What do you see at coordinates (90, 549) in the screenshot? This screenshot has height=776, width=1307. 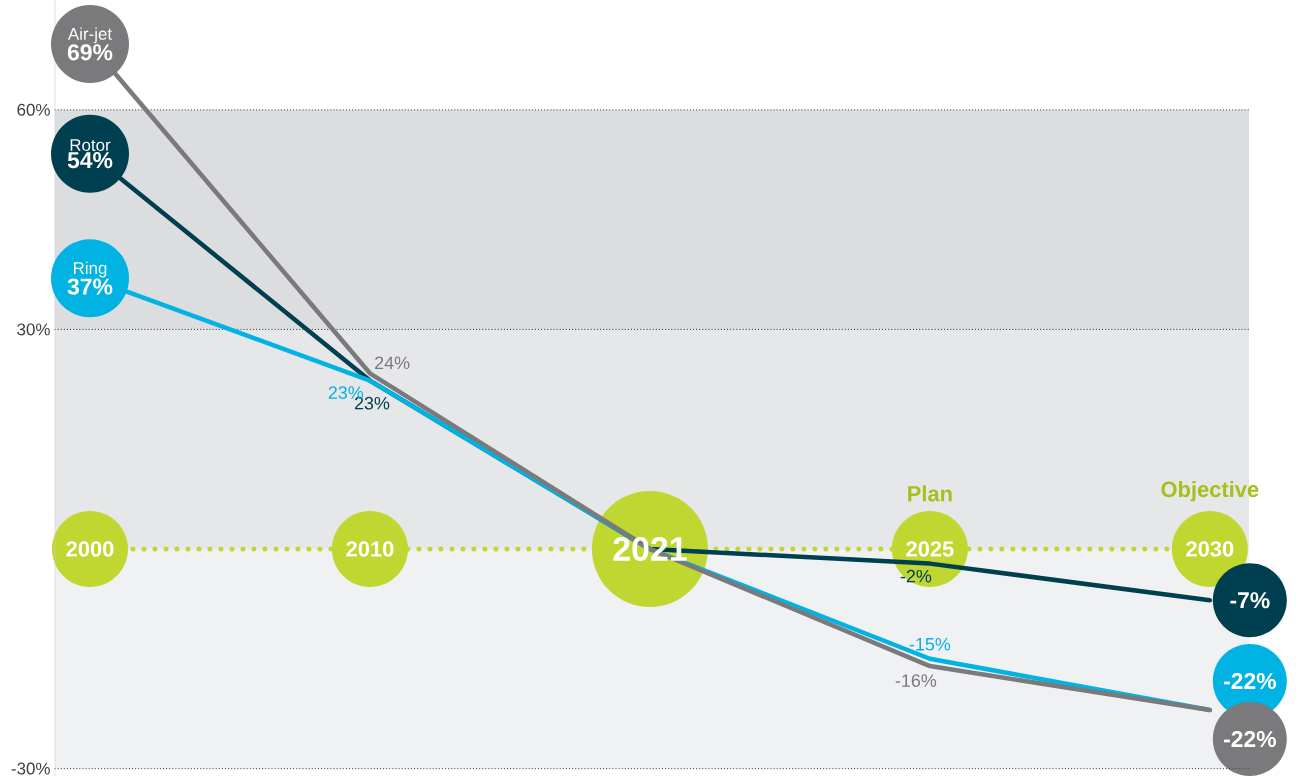 I see `x-tick-label: 2000` at bounding box center [90, 549].